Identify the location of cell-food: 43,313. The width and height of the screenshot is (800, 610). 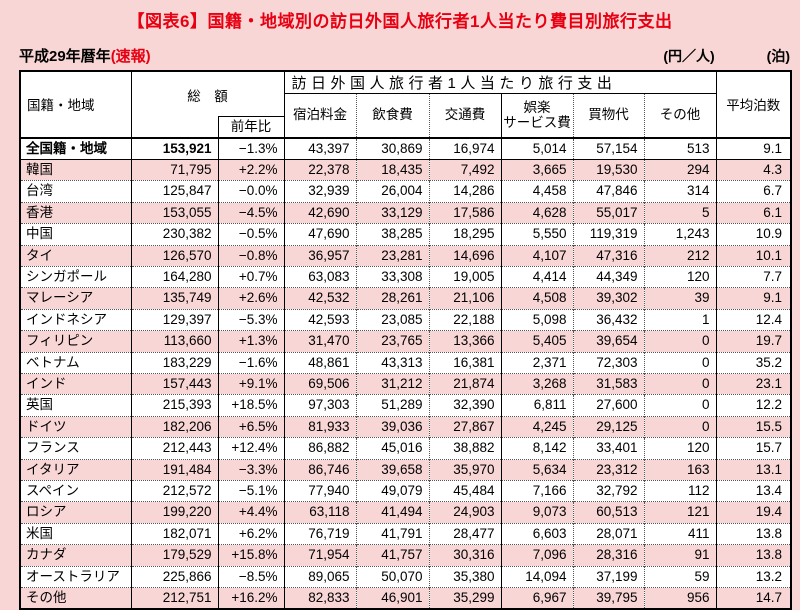
(392, 362).